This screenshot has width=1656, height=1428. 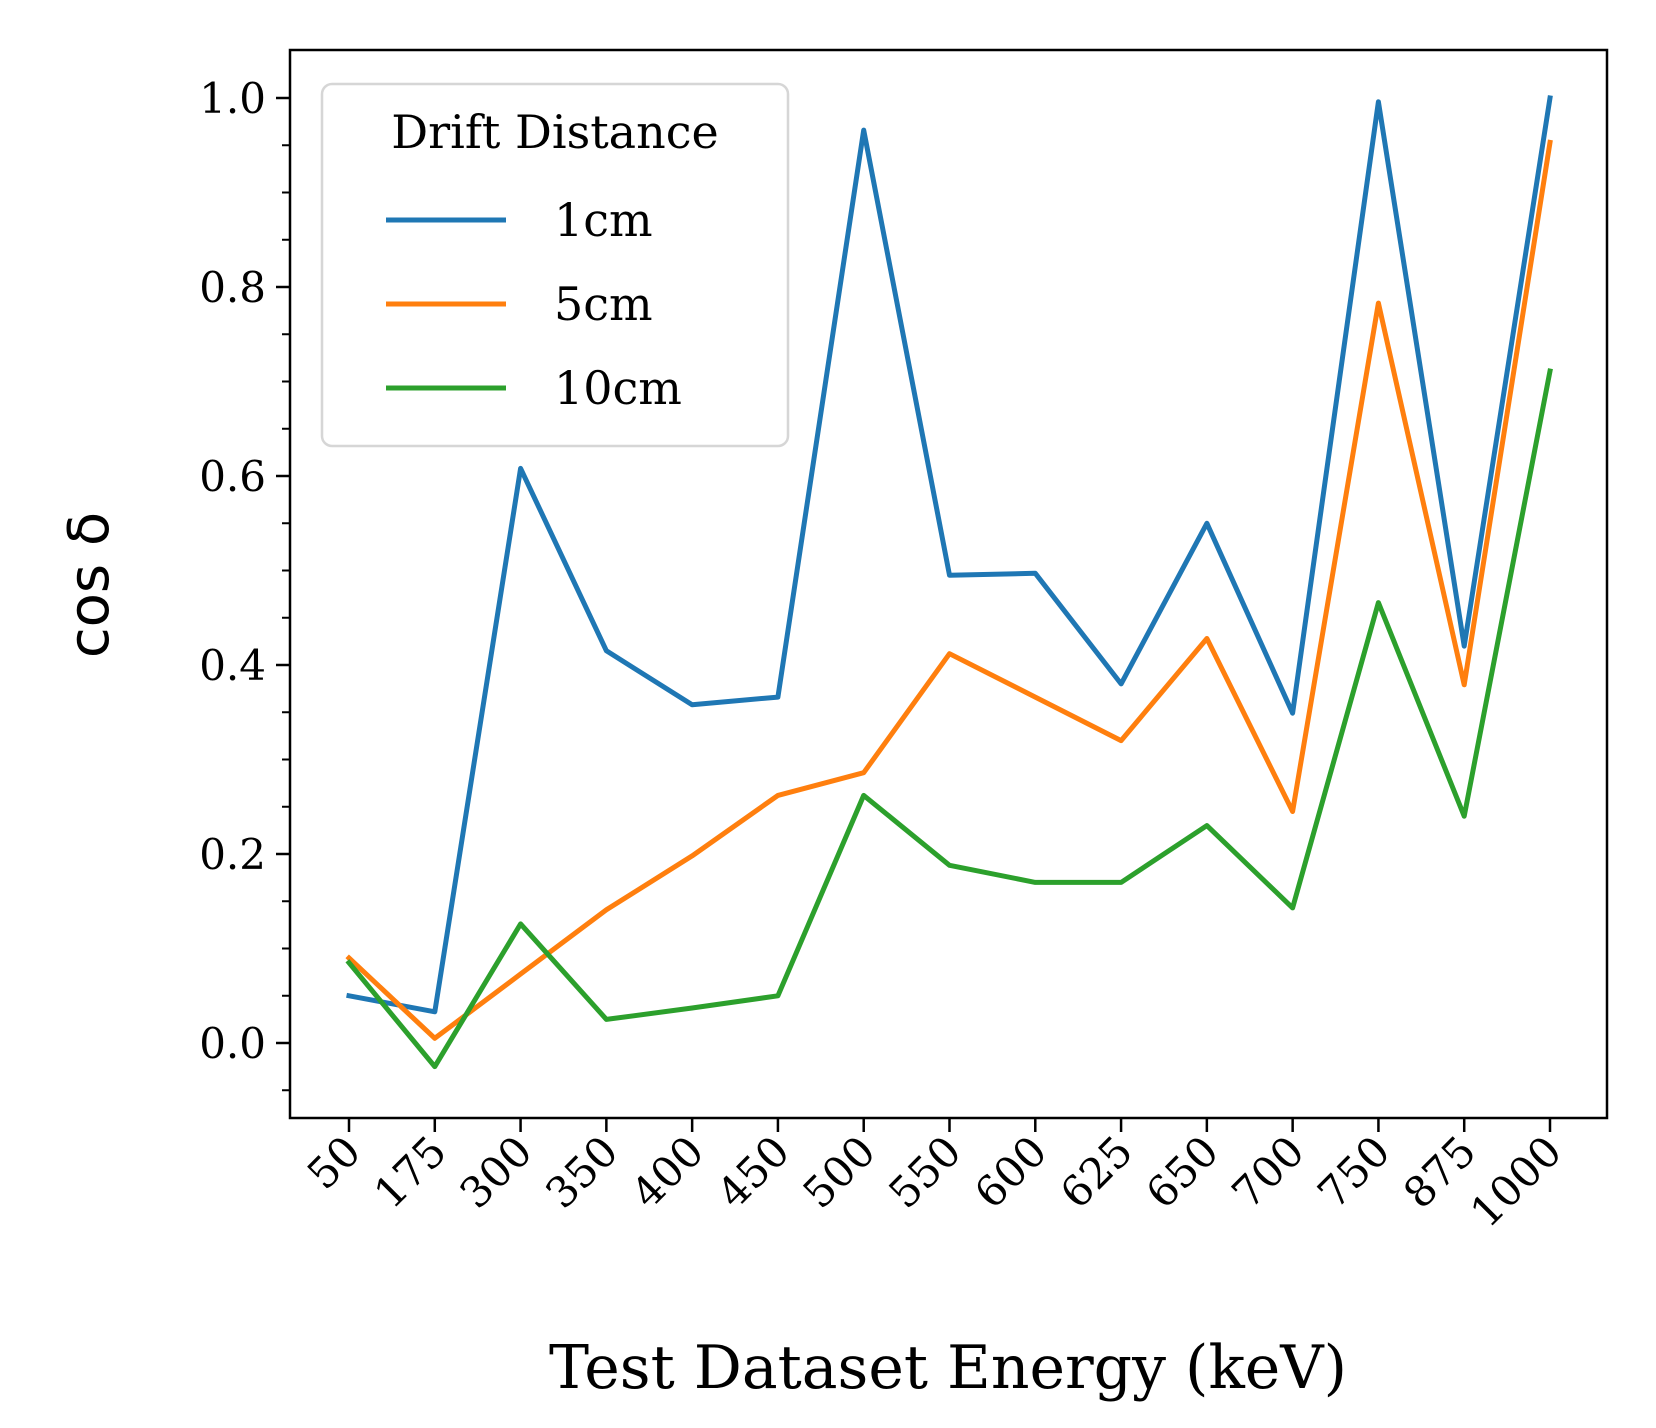 I want to click on legend: Drift Distance 1cm 5cm 10cm, so click(x=555, y=265).